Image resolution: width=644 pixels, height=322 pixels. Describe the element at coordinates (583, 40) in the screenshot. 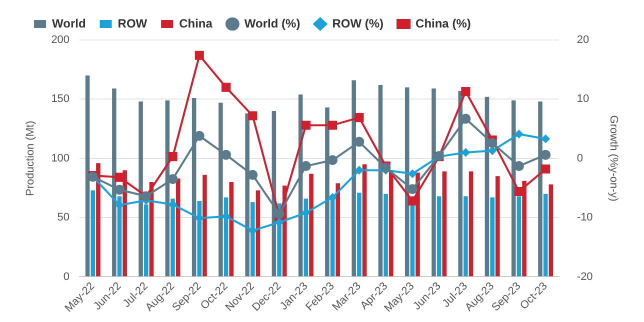

I see `y2-tick-label: 20` at that location.